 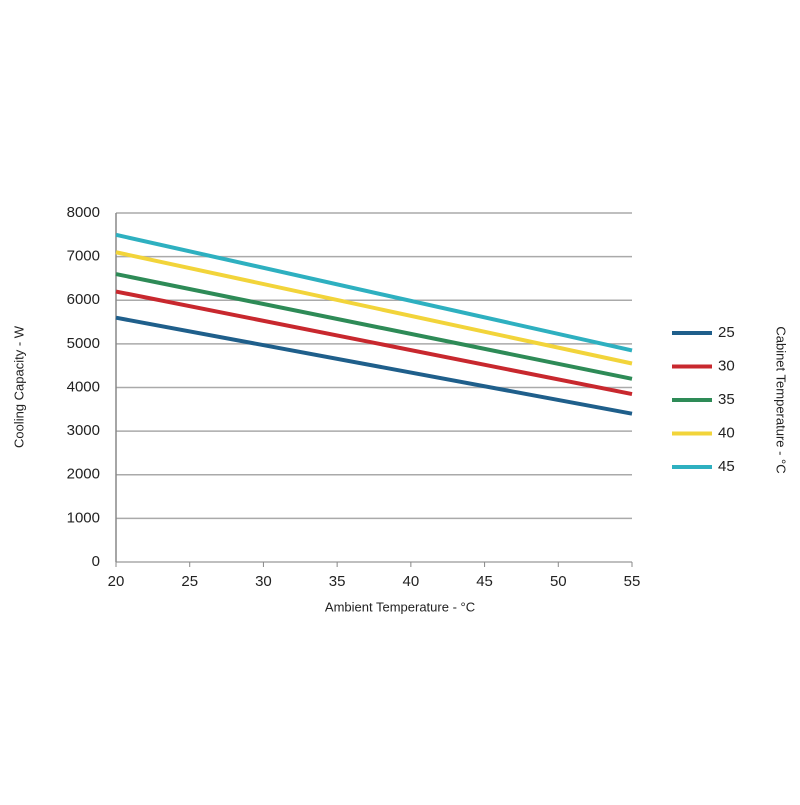 I want to click on y-tick-label: 7000, so click(x=83, y=256).